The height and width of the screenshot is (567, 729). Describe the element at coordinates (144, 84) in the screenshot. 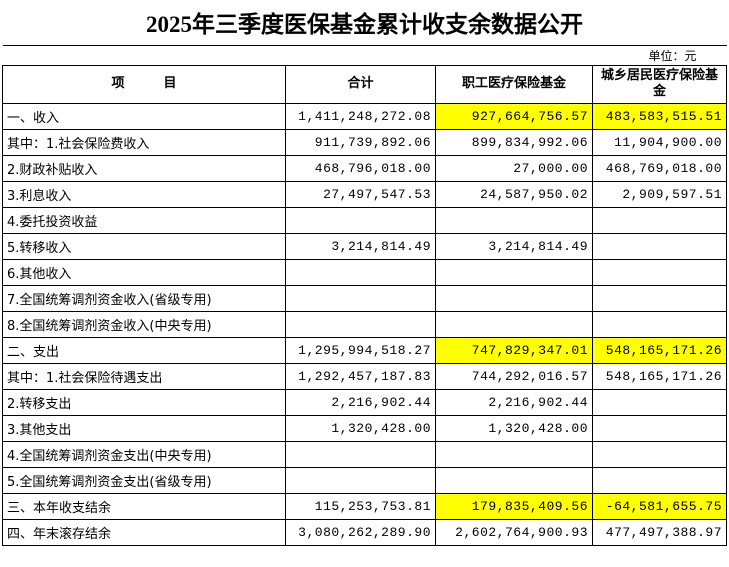

I see `column-header: 项 目` at that location.